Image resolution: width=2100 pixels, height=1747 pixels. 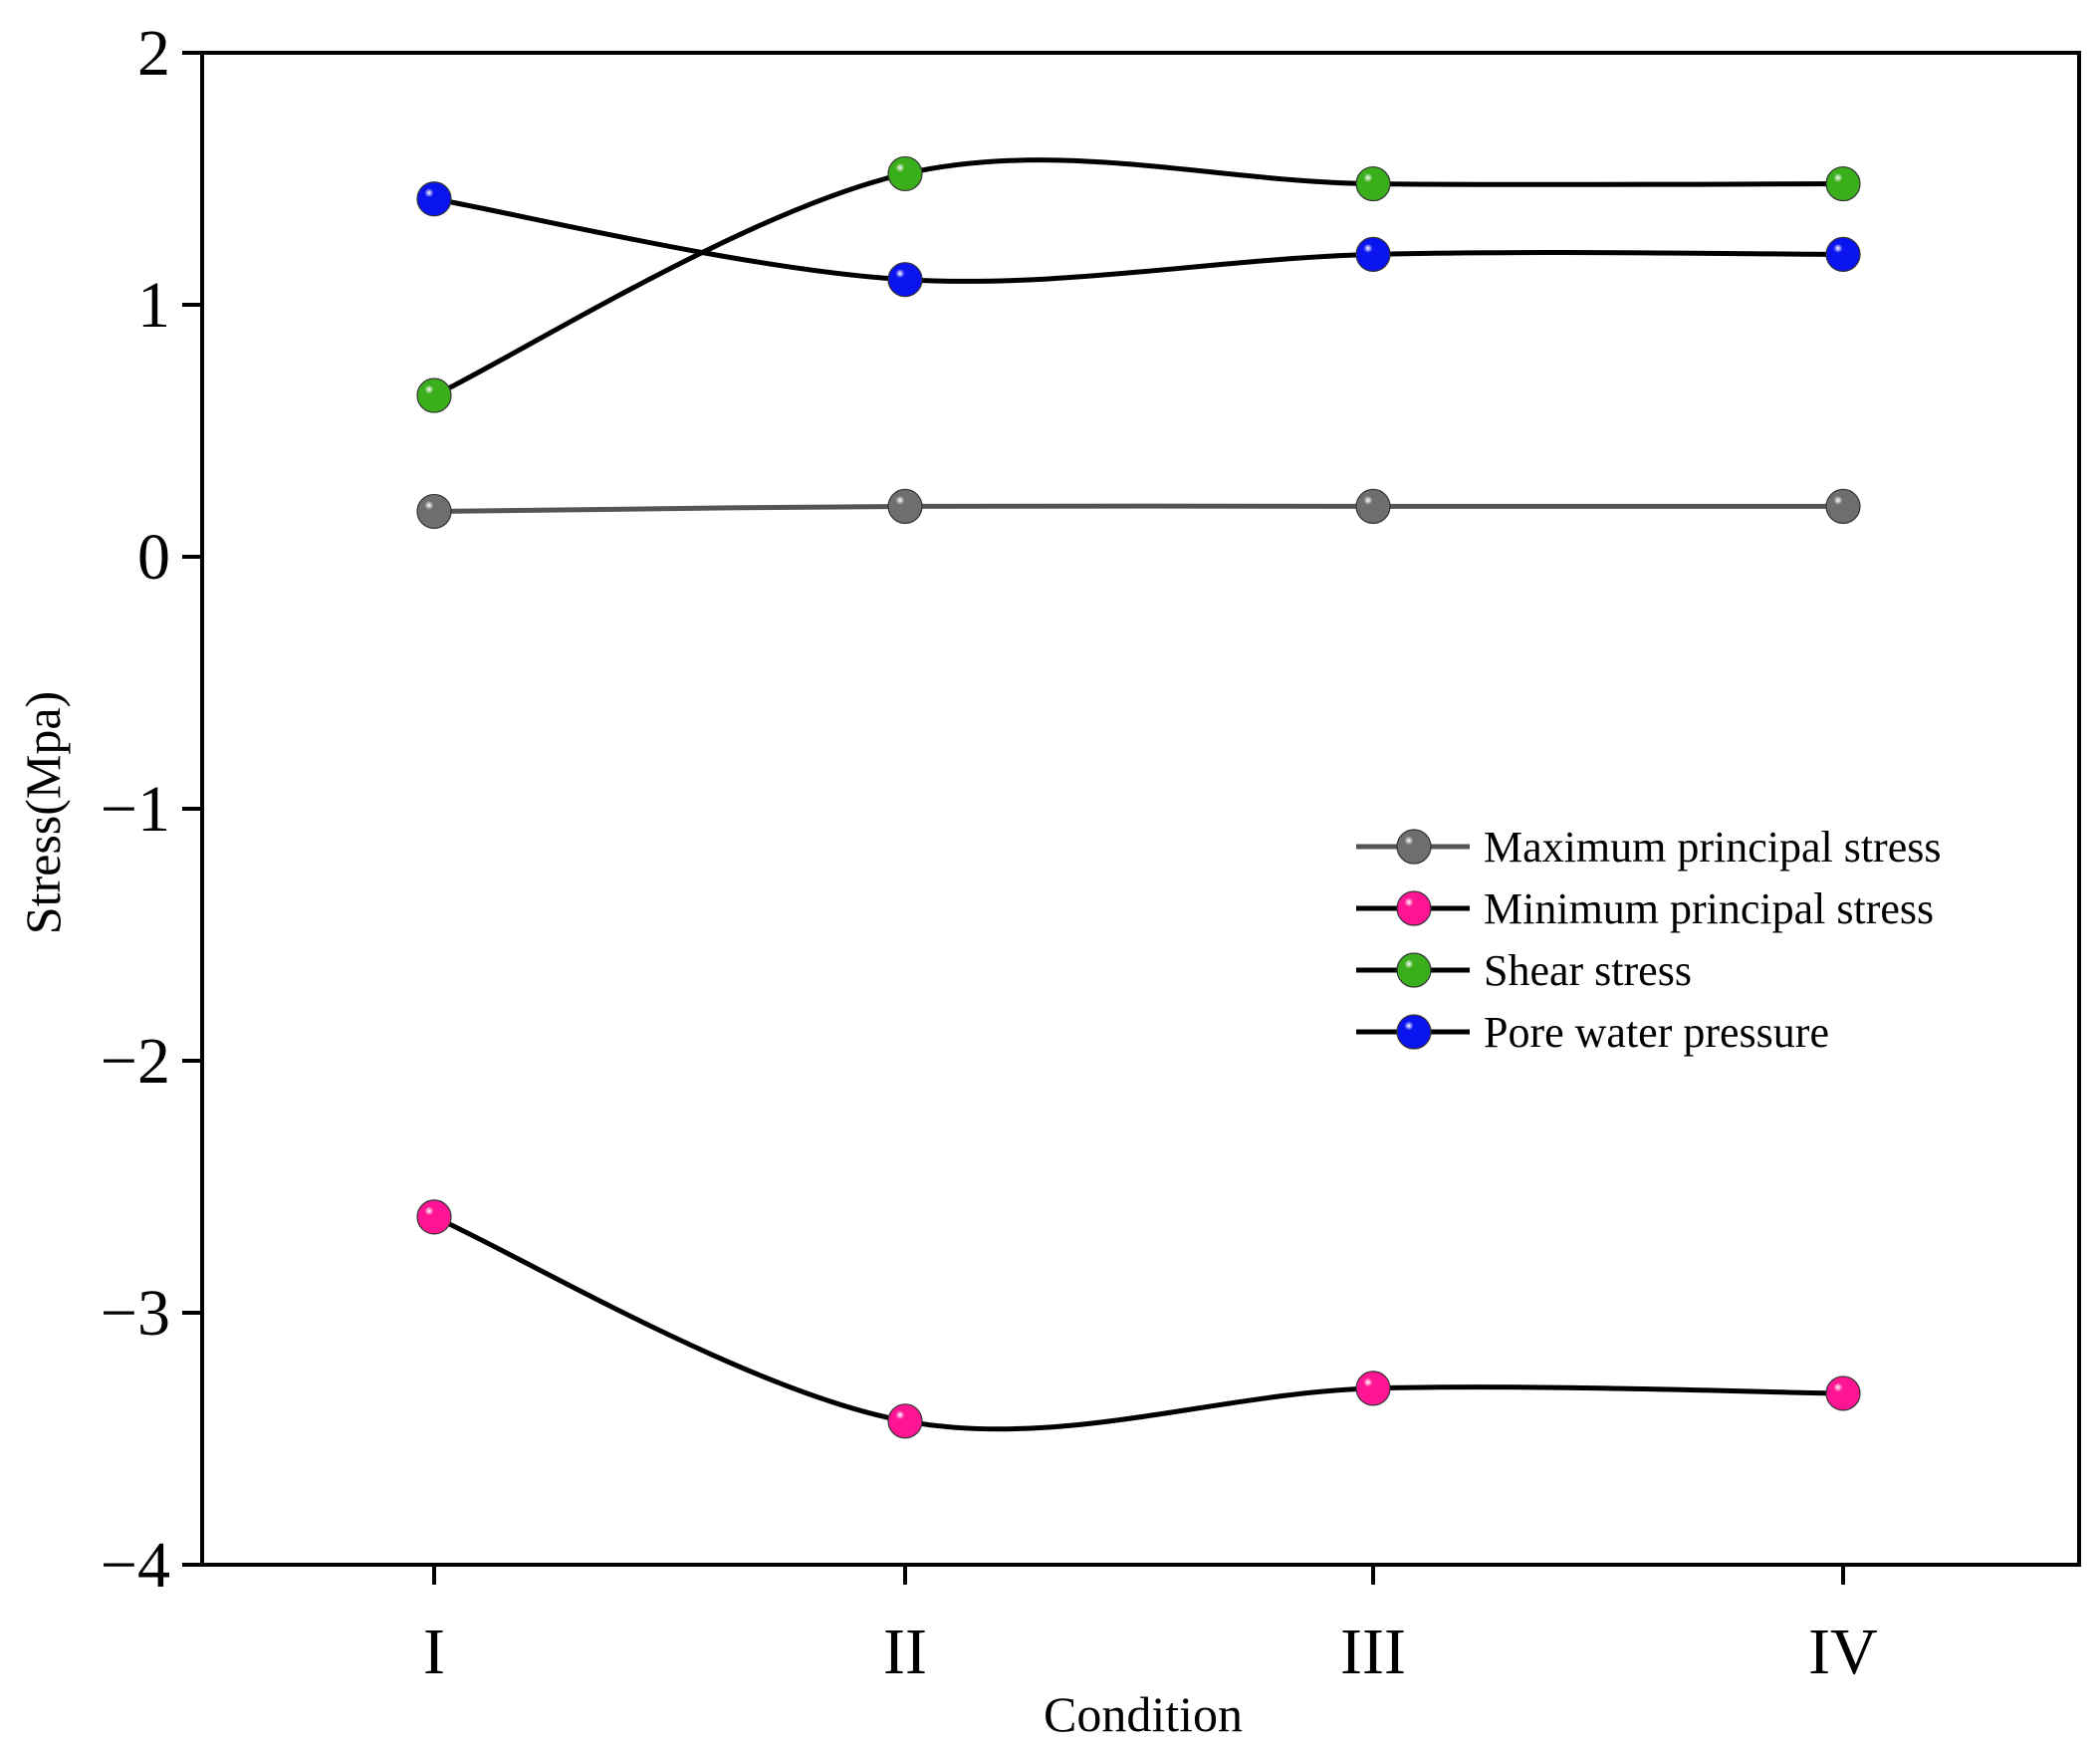 What do you see at coordinates (153, 557) in the screenshot?
I see `y-tick-label: 0` at bounding box center [153, 557].